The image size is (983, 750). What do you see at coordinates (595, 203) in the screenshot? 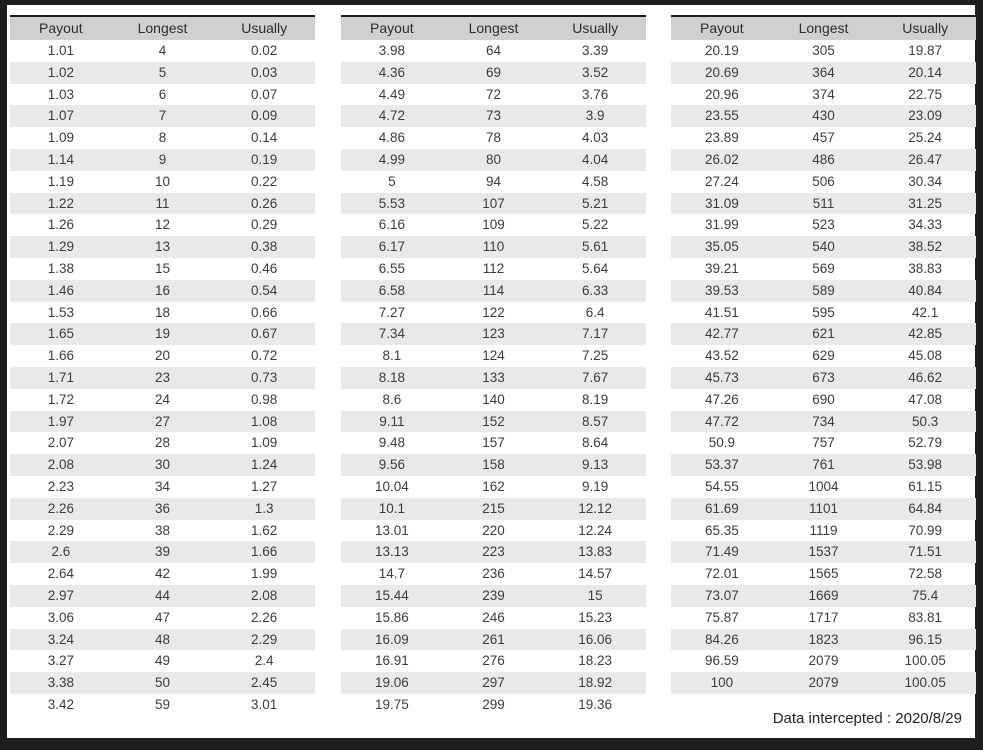
I see `table-cell: 5.21` at bounding box center [595, 203].